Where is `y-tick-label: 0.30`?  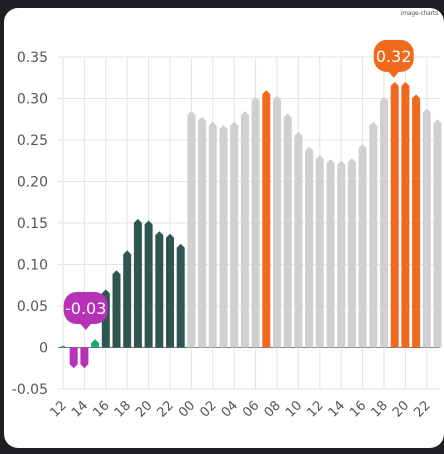
y-tick-label: 0.30 is located at coordinates (32, 100).